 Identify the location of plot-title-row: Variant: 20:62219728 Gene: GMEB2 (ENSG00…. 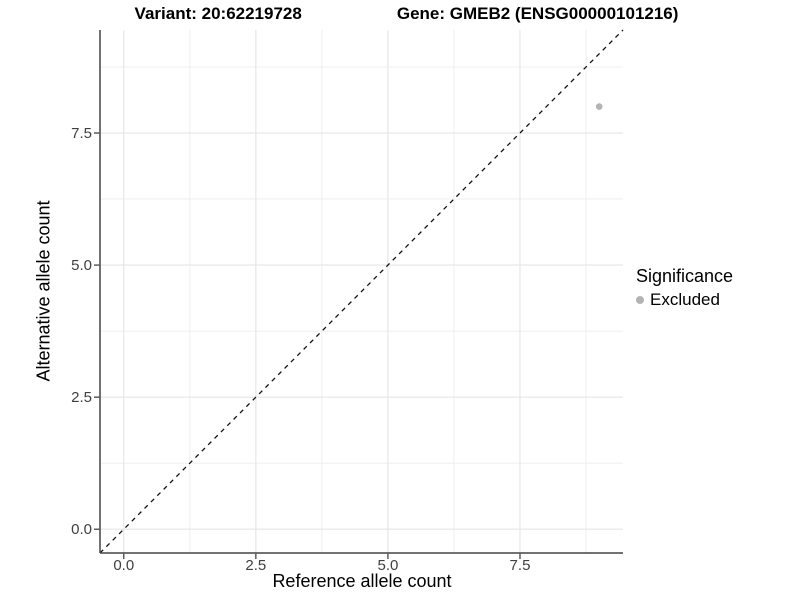
(406, 14).